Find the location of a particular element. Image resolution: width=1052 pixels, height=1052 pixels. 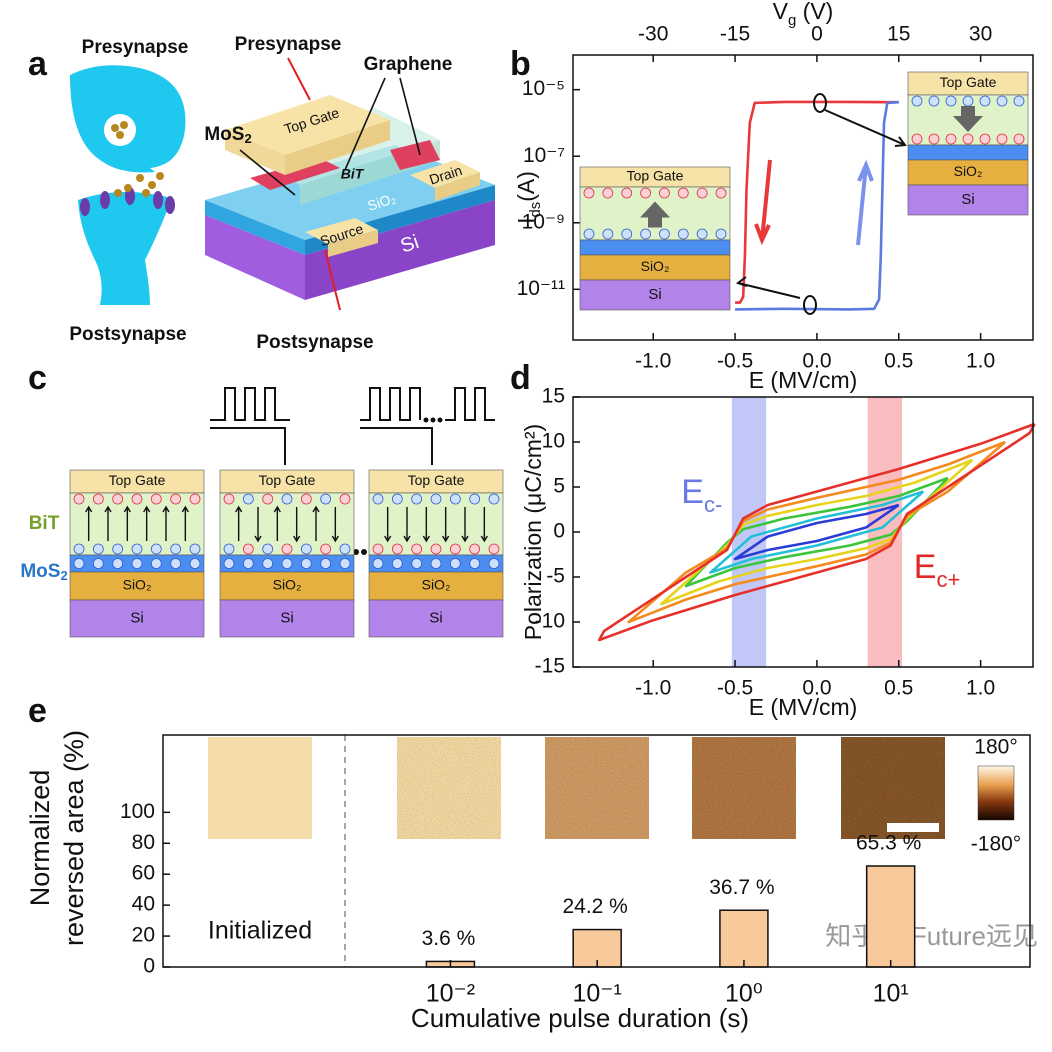

panel-label: e is located at coordinates (37, 711).